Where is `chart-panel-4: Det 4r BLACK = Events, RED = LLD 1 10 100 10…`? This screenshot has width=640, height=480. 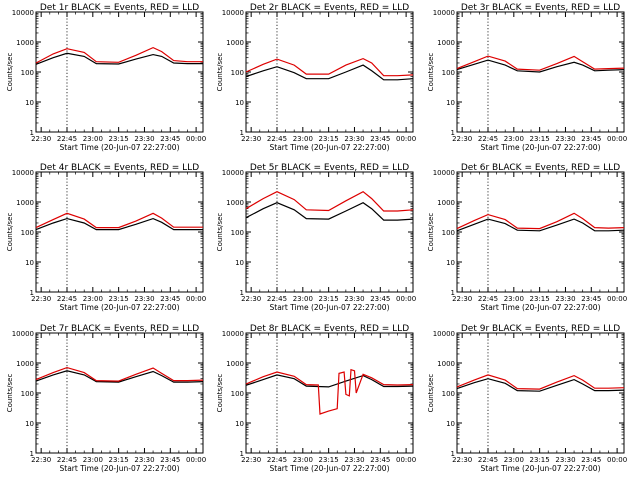
chart-panel-4: Det 4r BLACK = Events, RED = LLD 1 10 100 10… is located at coordinates (106, 237).